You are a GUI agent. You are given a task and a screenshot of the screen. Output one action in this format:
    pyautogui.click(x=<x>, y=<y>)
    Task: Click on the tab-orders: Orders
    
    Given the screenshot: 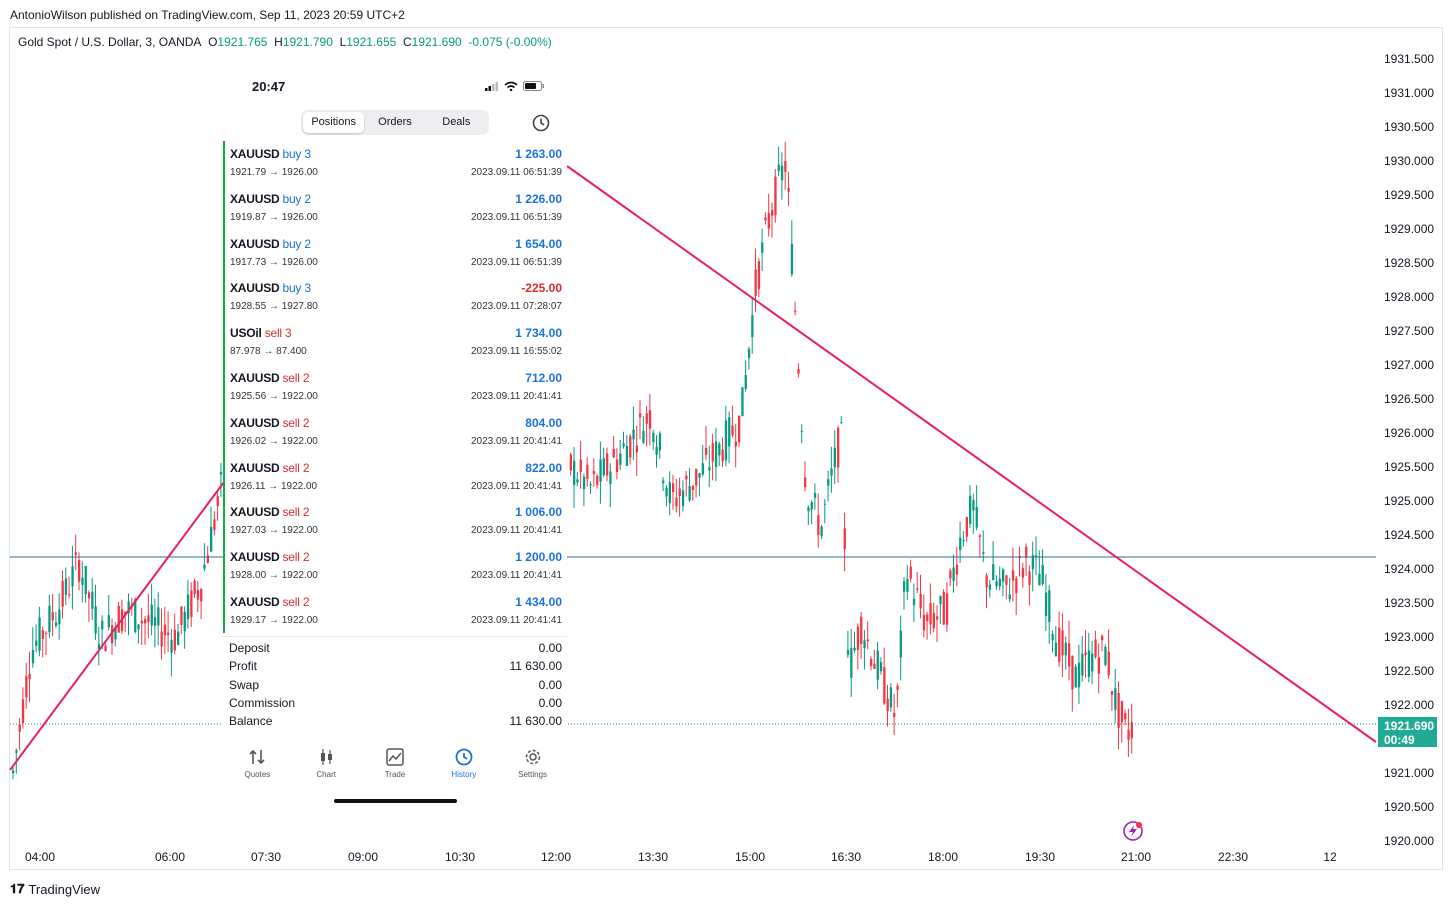 What is the action you would take?
    pyautogui.click(x=395, y=122)
    